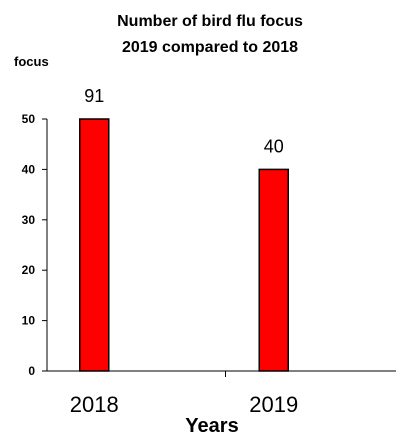  Describe the element at coordinates (211, 425) in the screenshot. I see `x-axis-label: Years` at that location.